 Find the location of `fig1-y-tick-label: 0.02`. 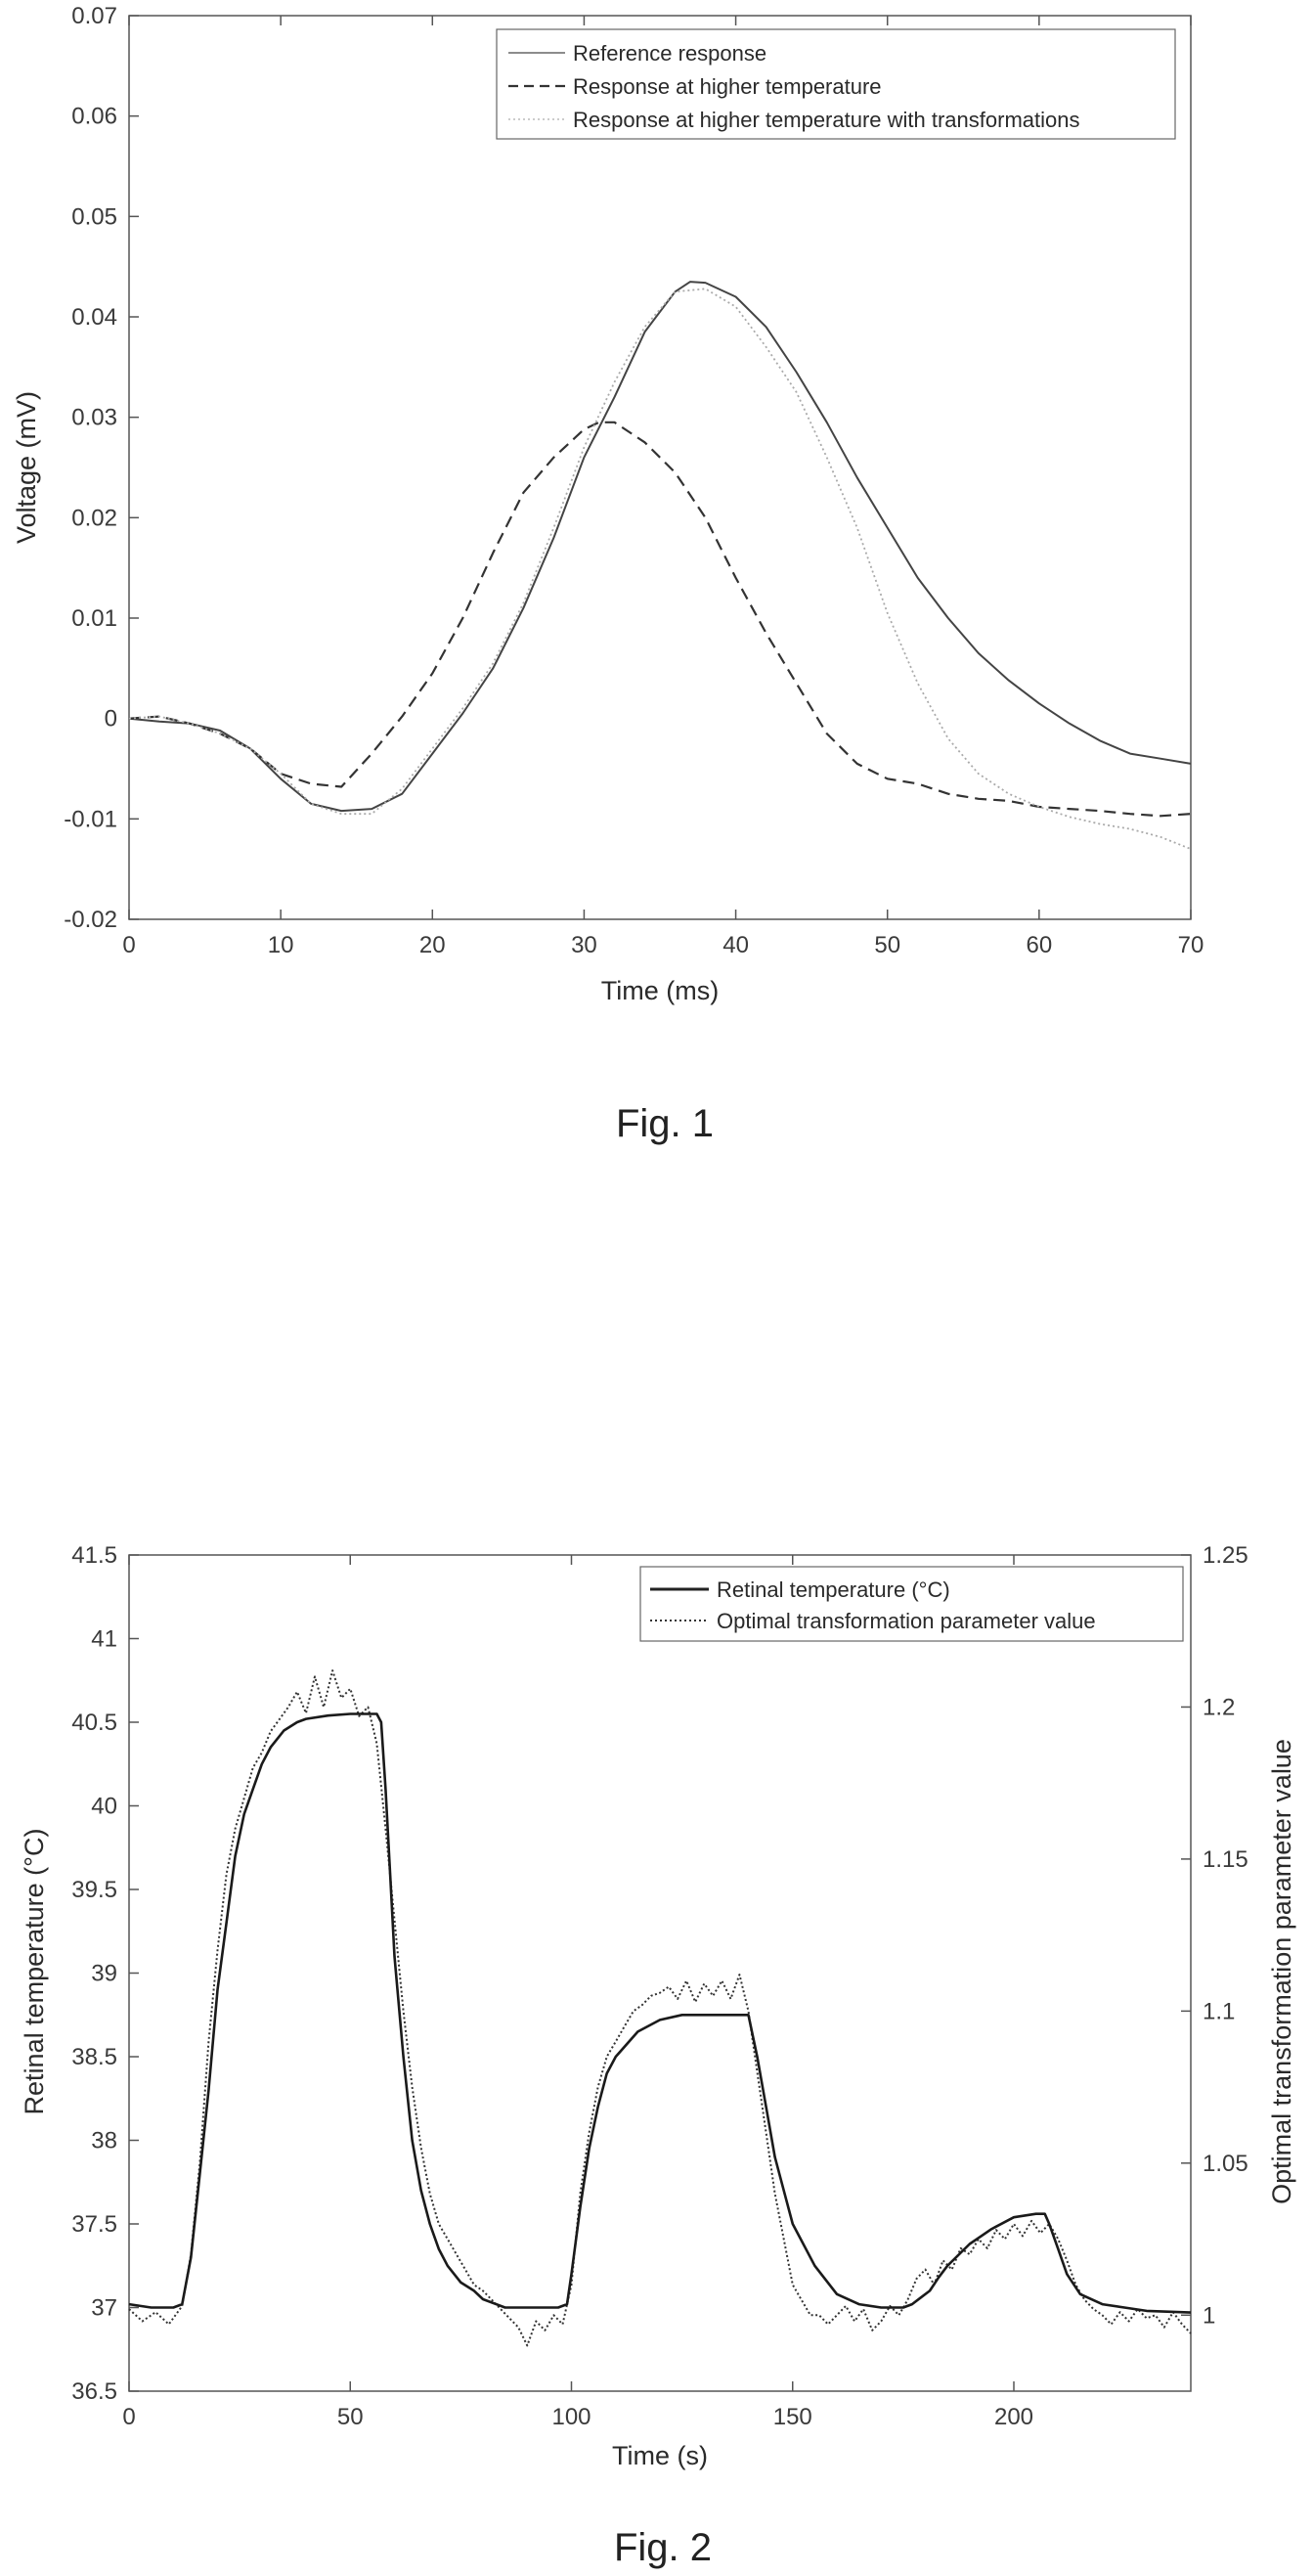

fig1-y-tick-label: 0.02 is located at coordinates (94, 518).